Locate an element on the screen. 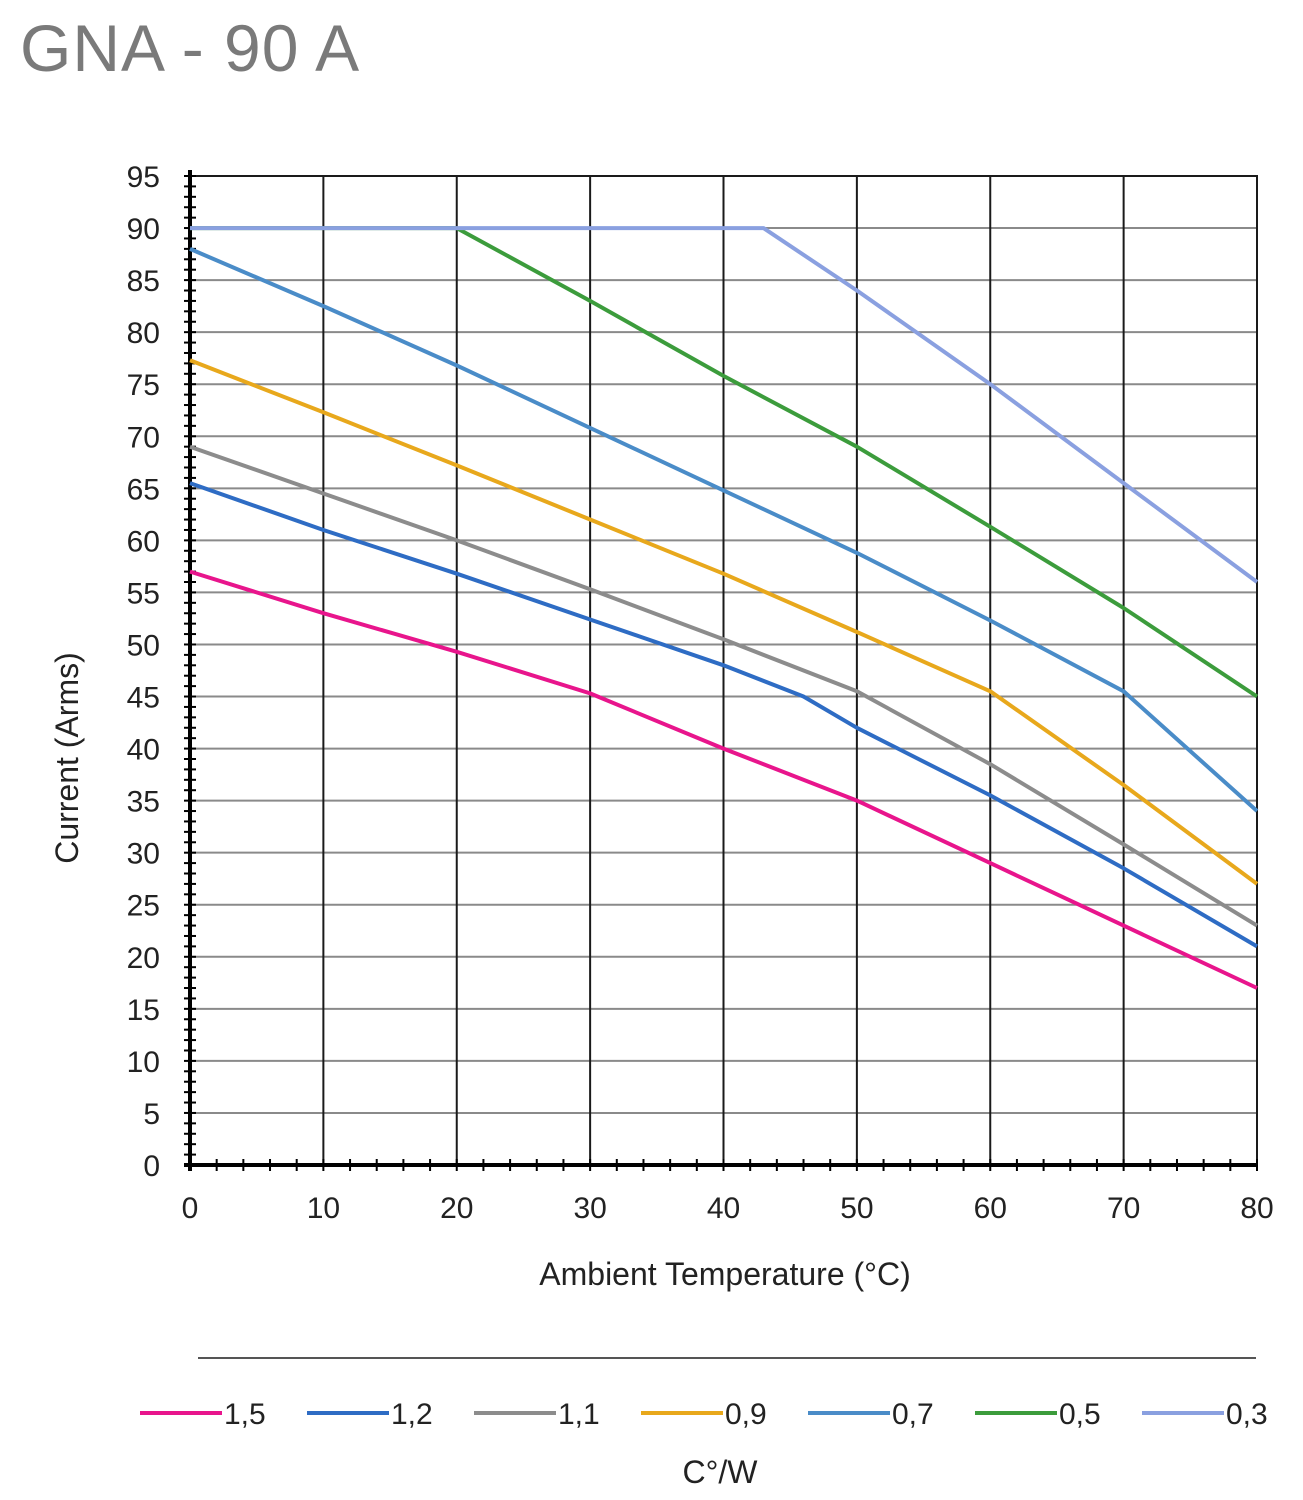 Image resolution: width=1303 pixels, height=1500 pixels. y-tick-label: 80 is located at coordinates (143, 333).